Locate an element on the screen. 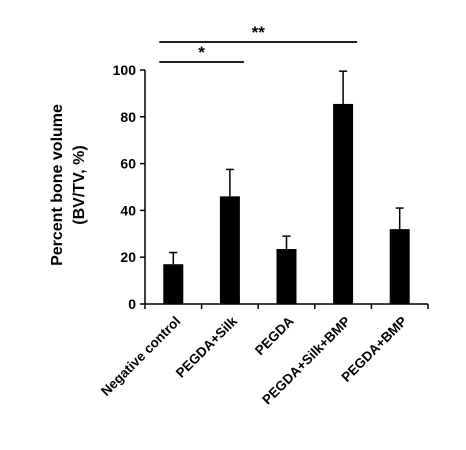 Image resolution: width=466 pixels, height=450 pixels. significance-label: * is located at coordinates (201, 52).